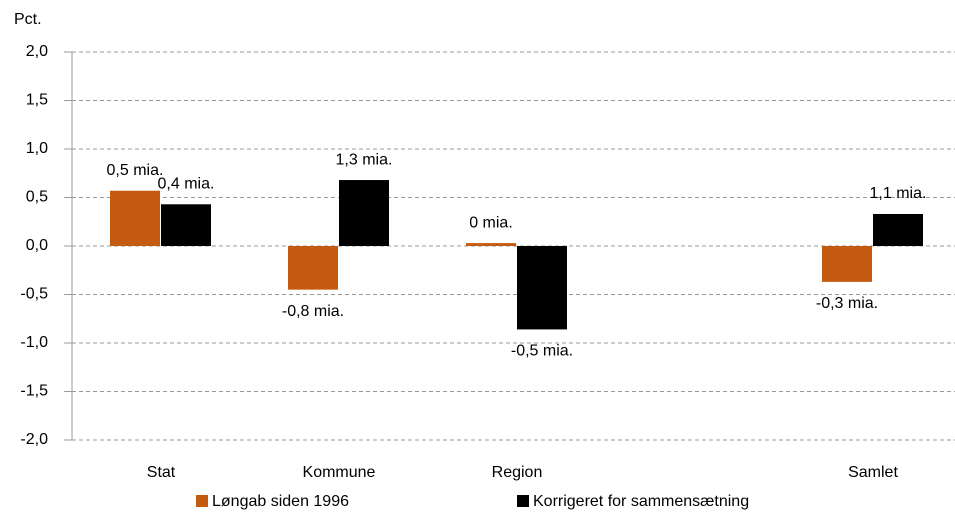  I want to click on data-label: 1,3 mia., so click(364, 159).